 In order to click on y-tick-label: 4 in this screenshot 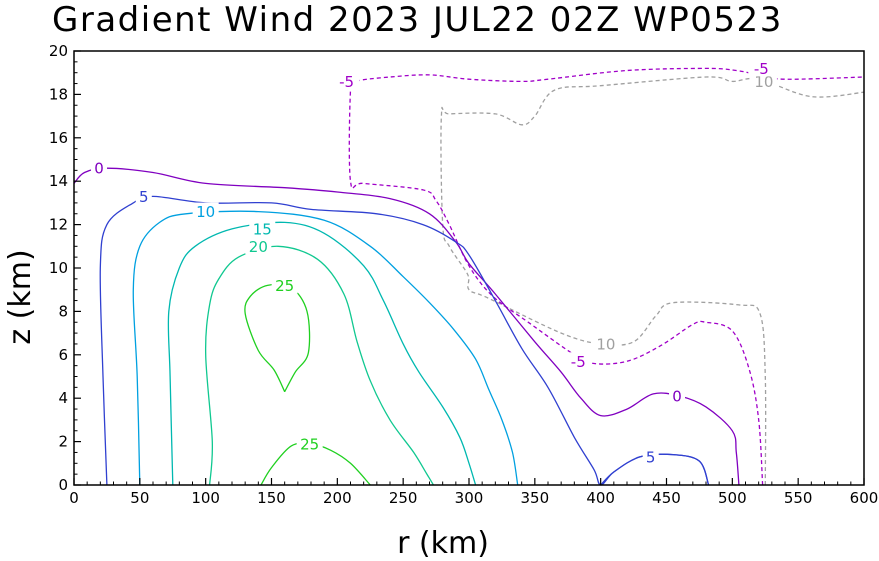, I will do `click(63, 398)`.